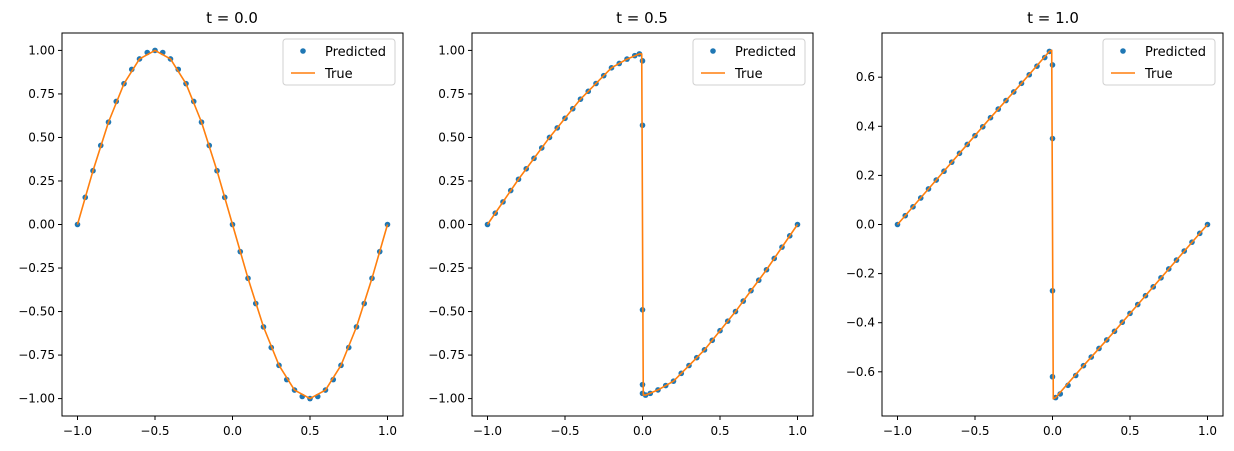  What do you see at coordinates (860, 372) in the screenshot?
I see `y-tick-label: −0.6` at bounding box center [860, 372].